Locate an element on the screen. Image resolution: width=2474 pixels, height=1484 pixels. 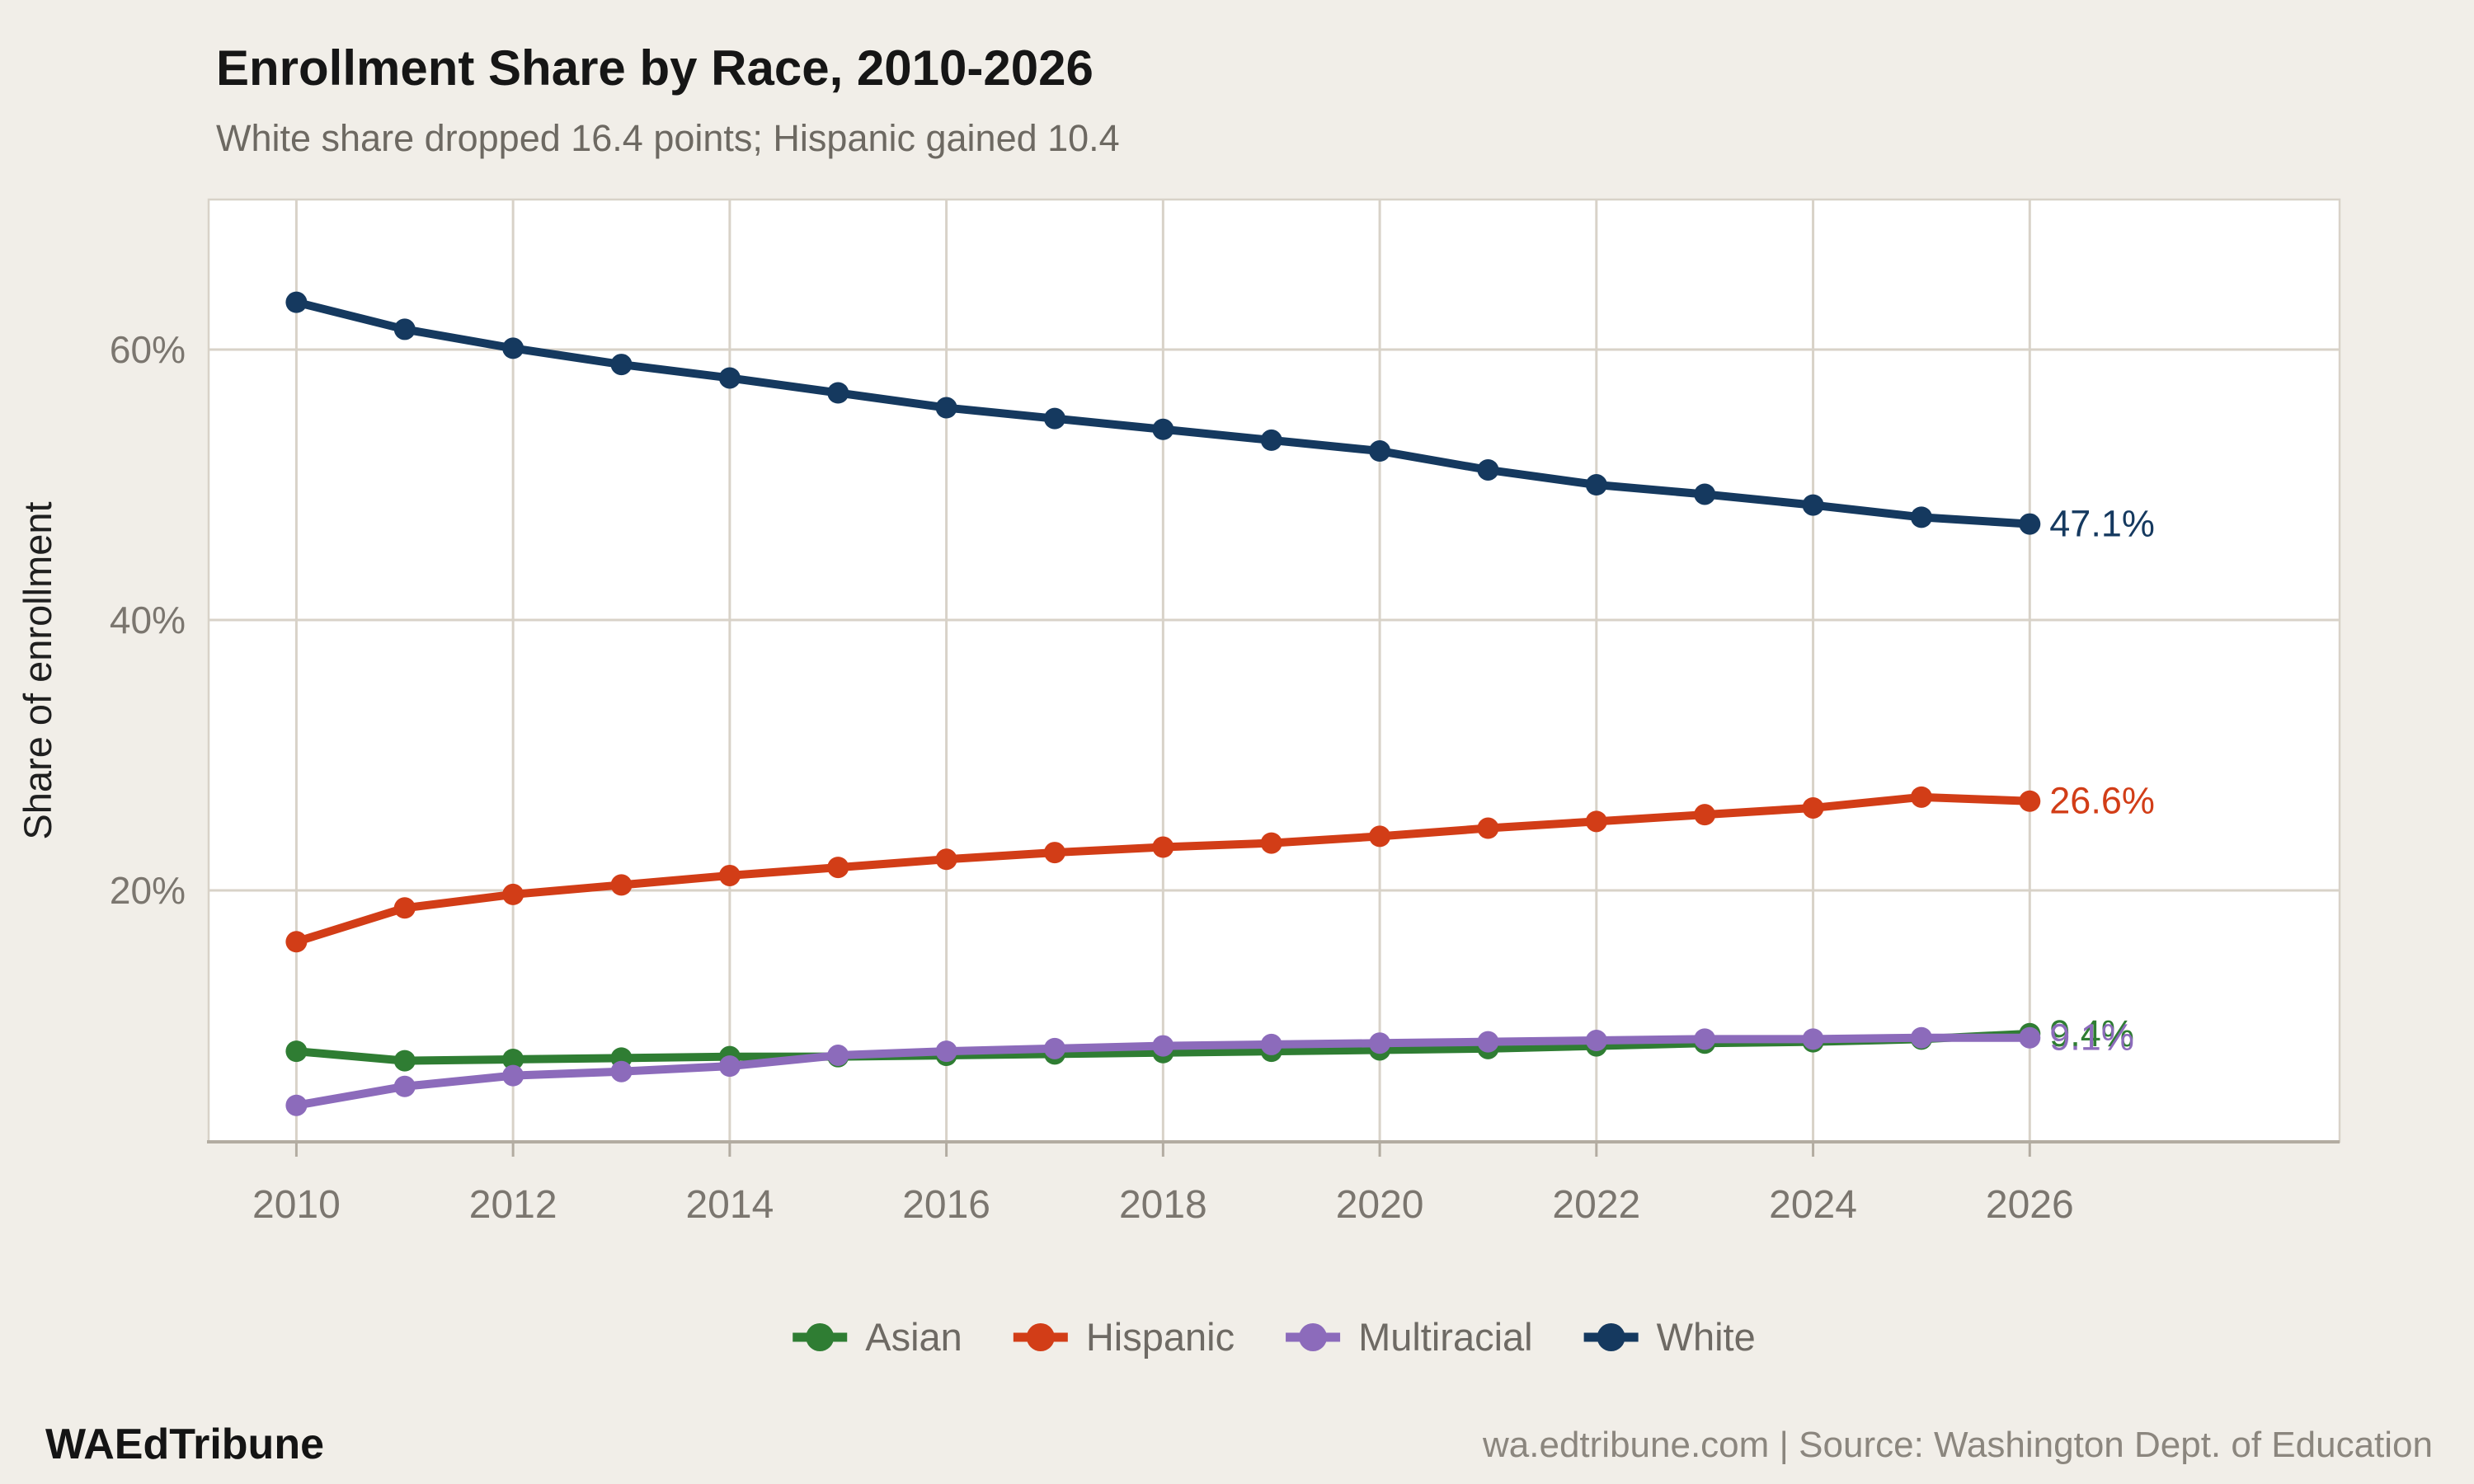
x-tick-label-2010: 2010 is located at coordinates (296, 1205).